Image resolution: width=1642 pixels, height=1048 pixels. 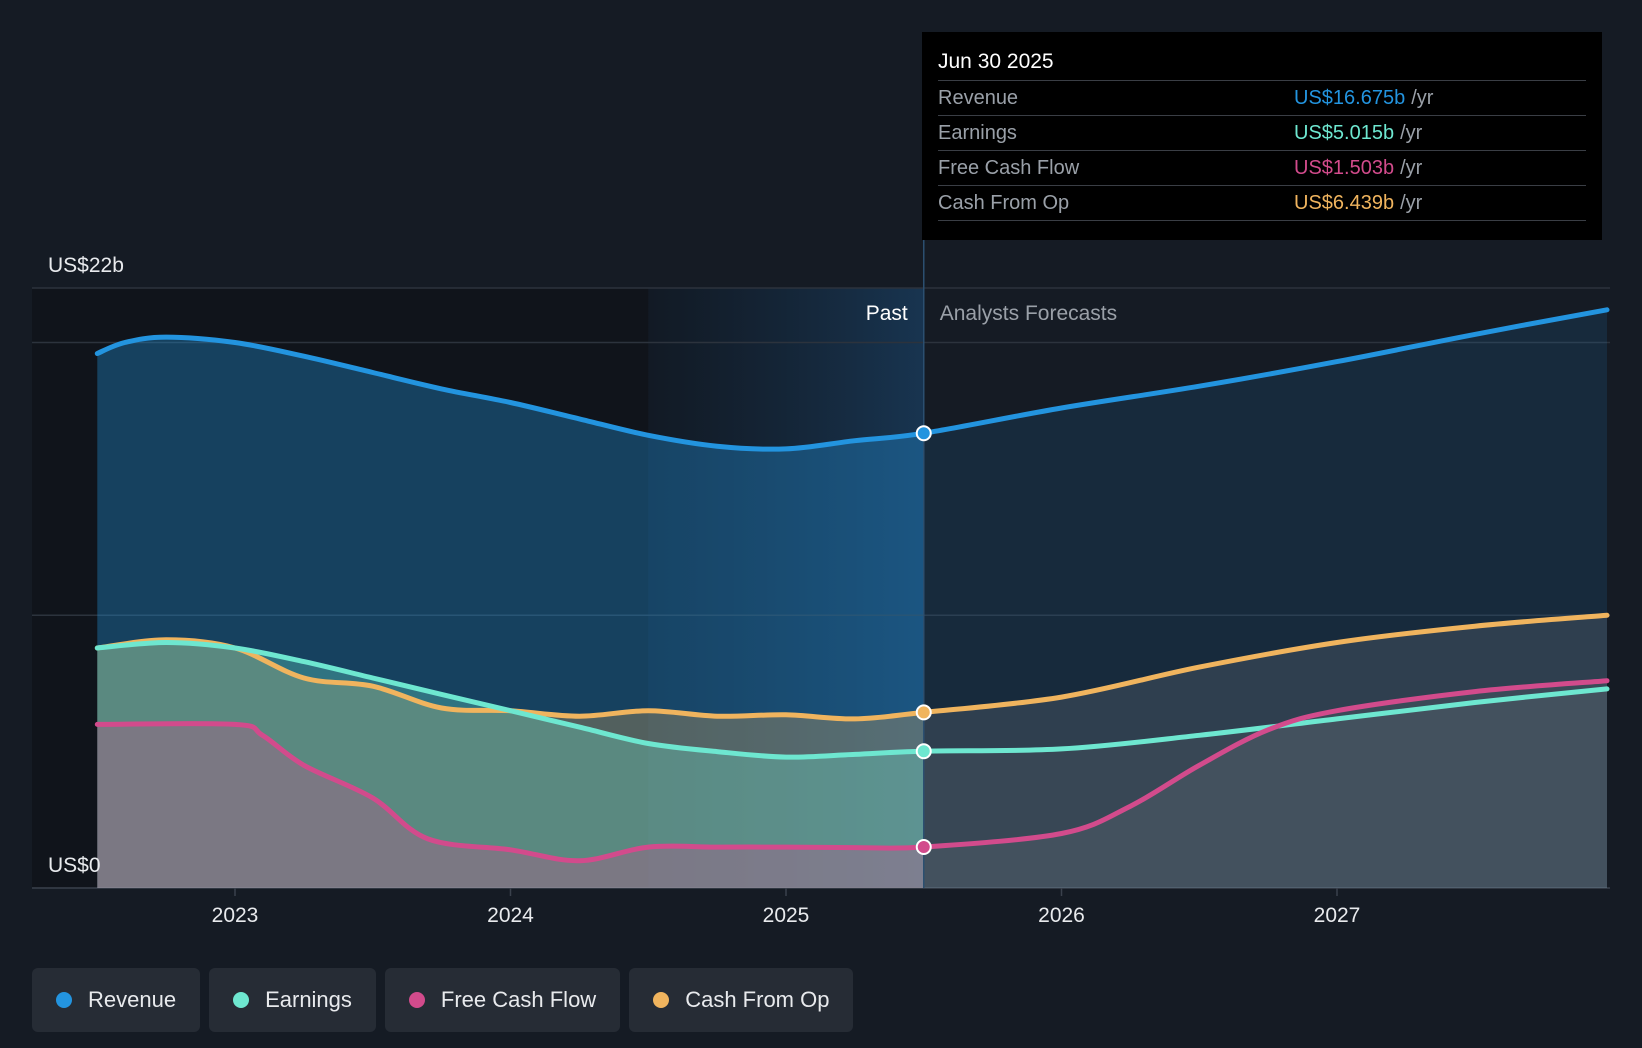 What do you see at coordinates (1344, 203) in the screenshot?
I see `tooltip-value: US$6.439b` at bounding box center [1344, 203].